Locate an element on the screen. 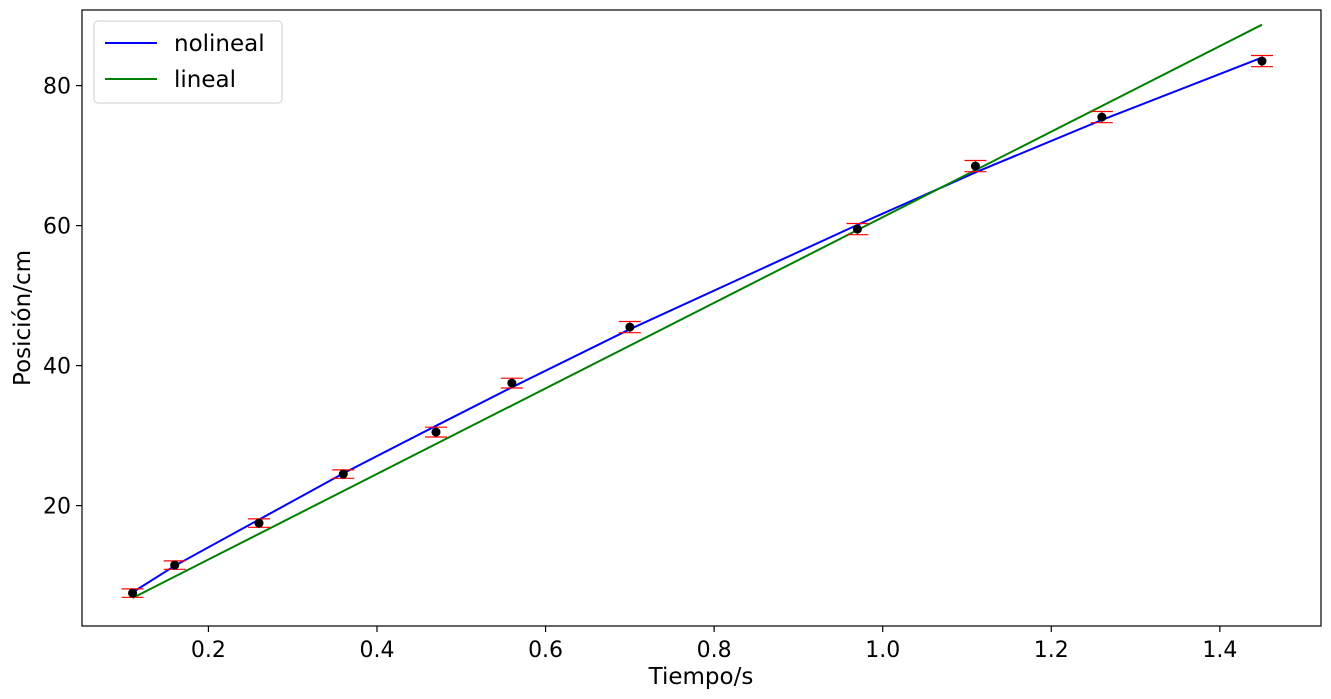 This screenshot has height=699, width=1331. x-axis: 0.2 0.4 0.6 0.8 1.0 1.2 1.4 is located at coordinates (714, 644).